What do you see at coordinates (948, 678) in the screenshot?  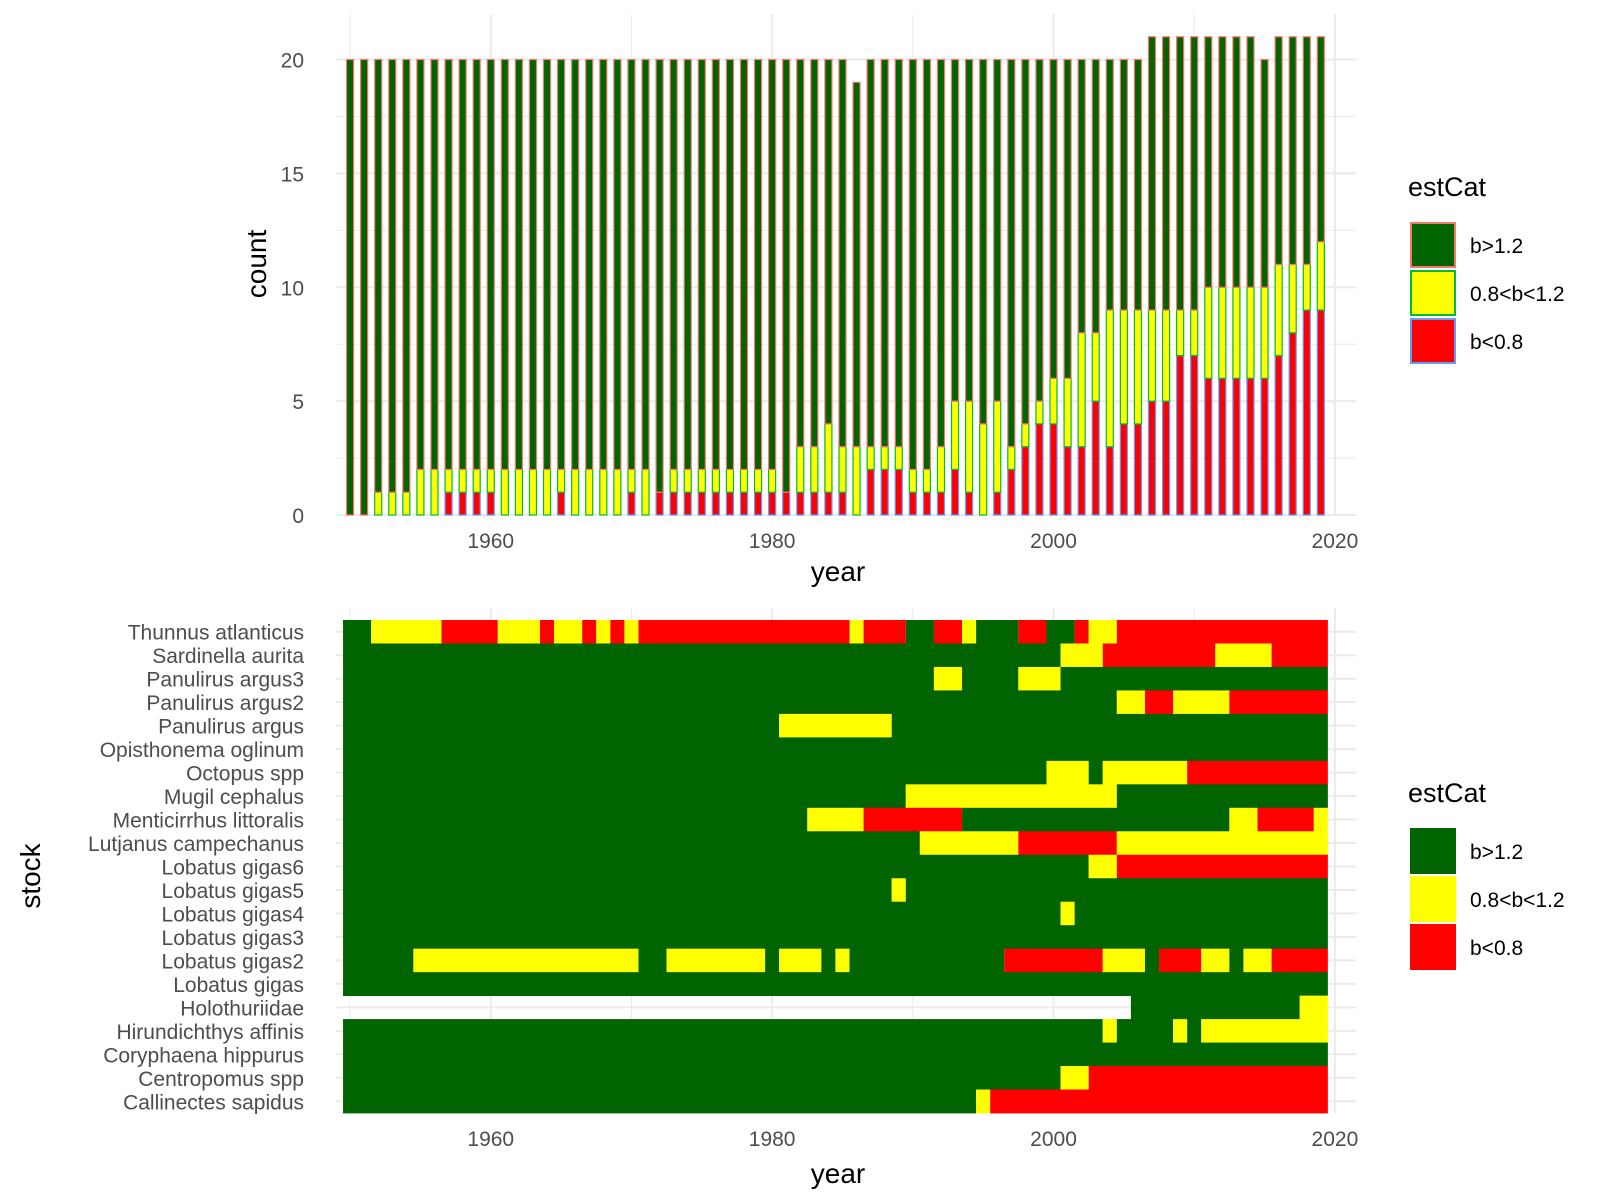 I see `cell-panulirus-argus3-1992-1993` at bounding box center [948, 678].